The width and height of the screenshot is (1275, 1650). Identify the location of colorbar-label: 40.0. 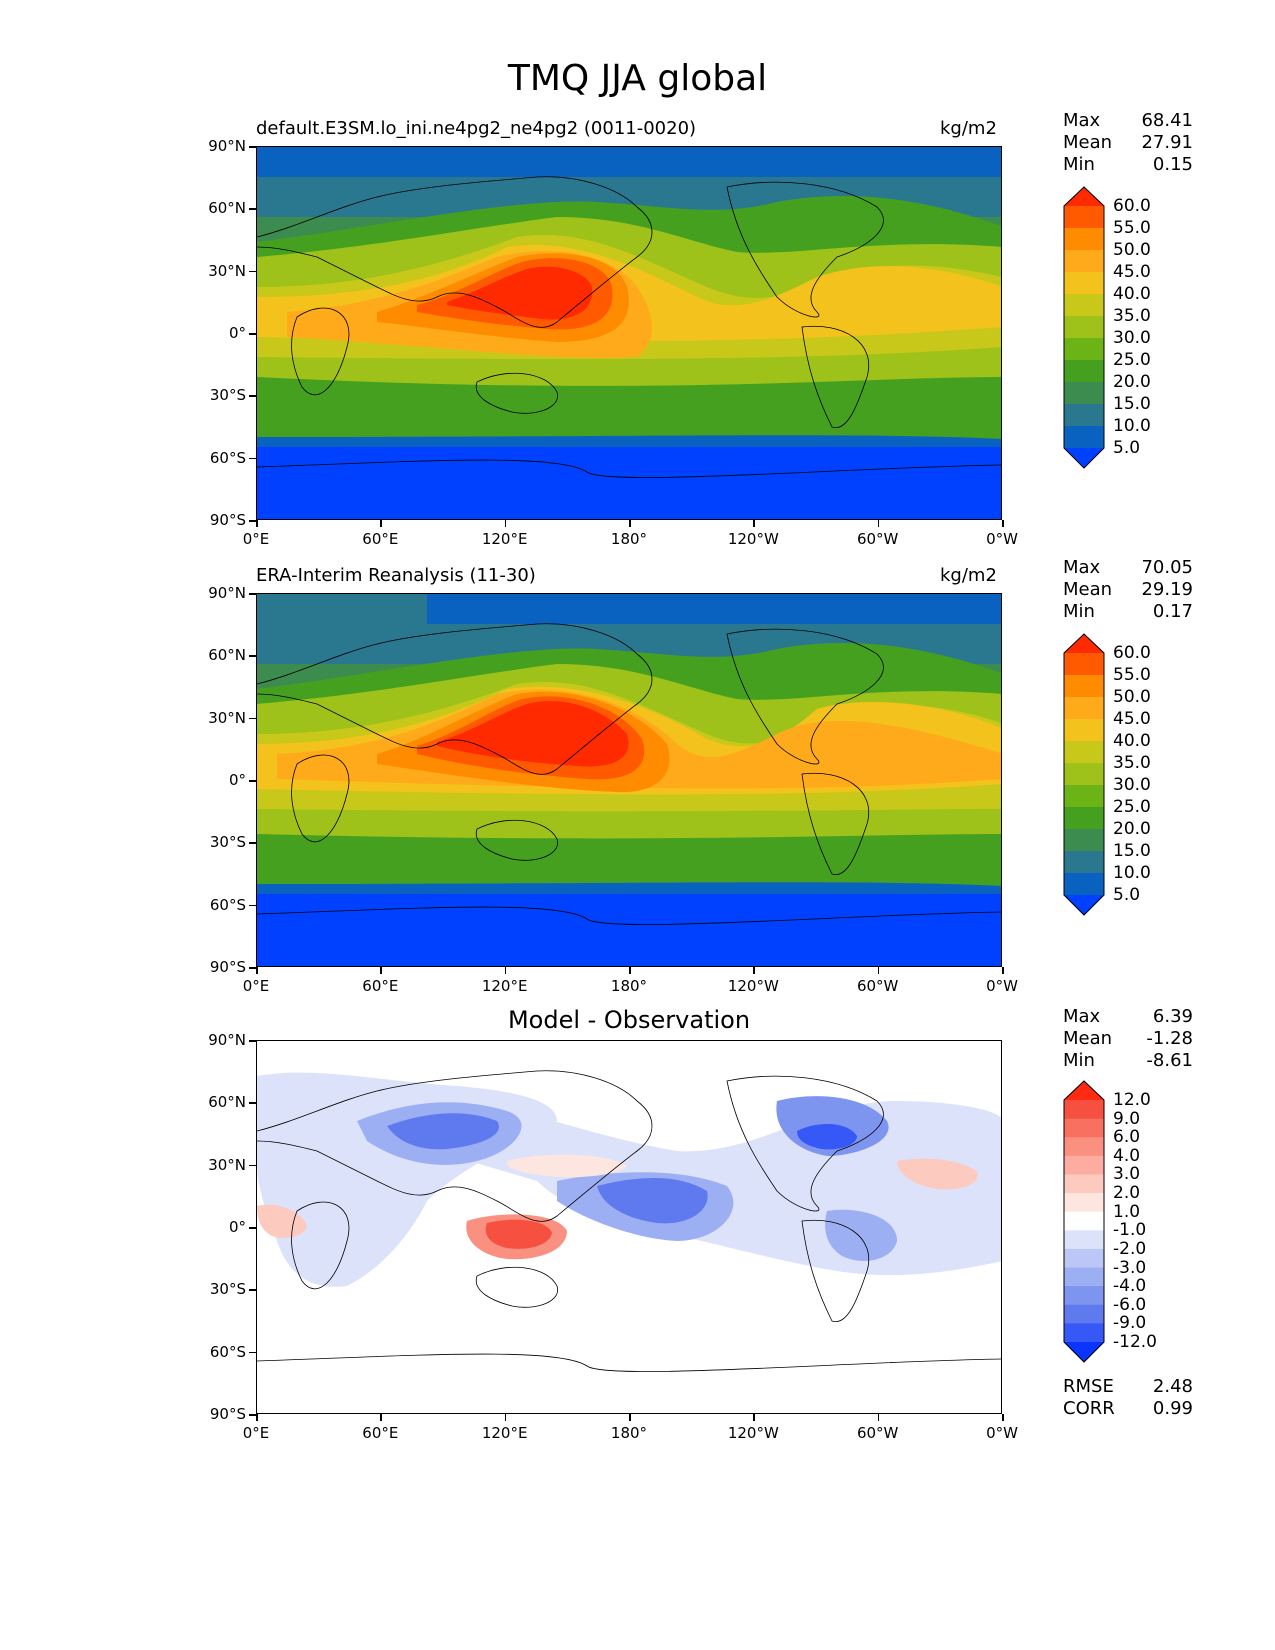
(1132, 741).